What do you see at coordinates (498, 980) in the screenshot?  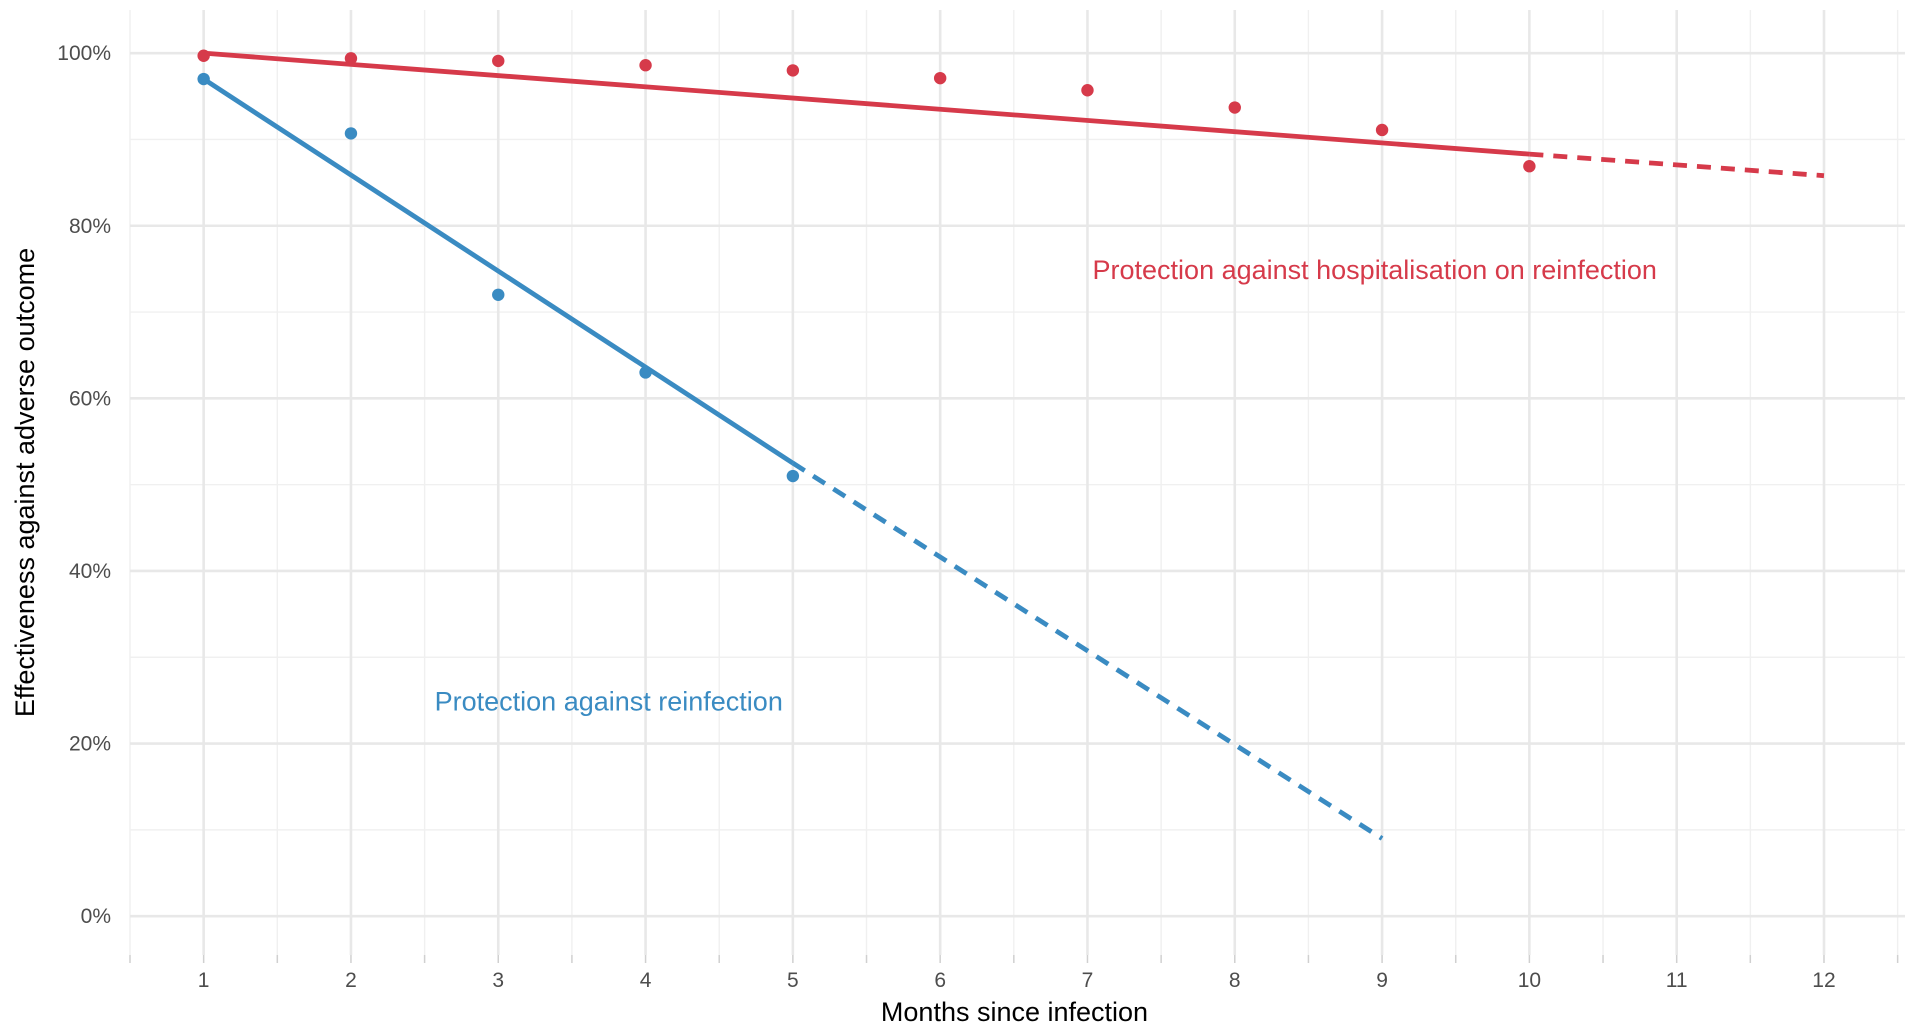 I see `x-tick-label: 3` at bounding box center [498, 980].